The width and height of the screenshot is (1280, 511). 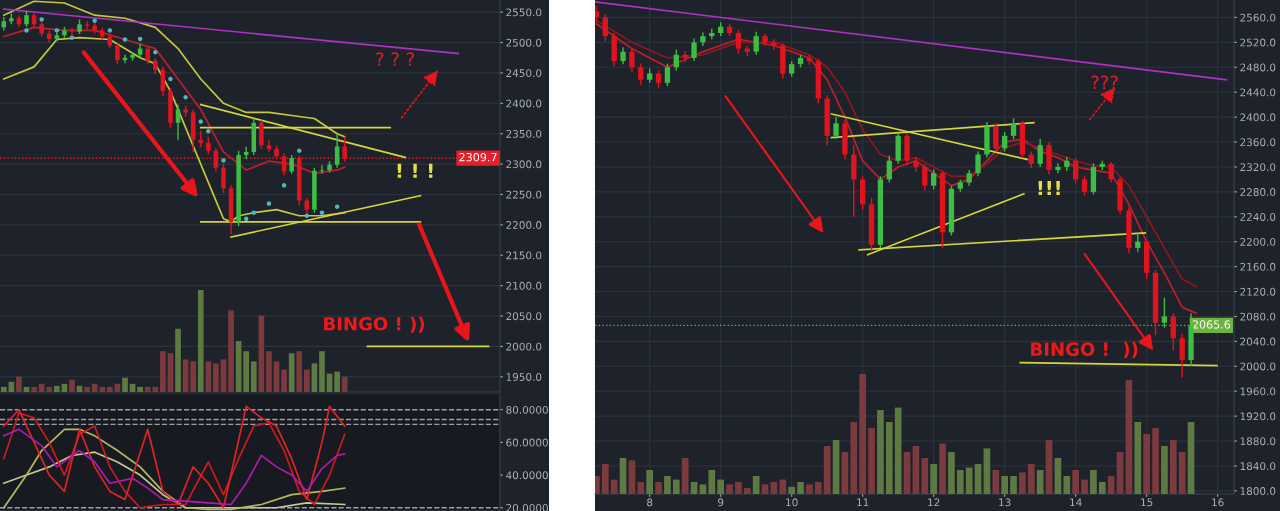 What do you see at coordinates (1218, 502) in the screenshot?
I see `x-tick-label: 16` at bounding box center [1218, 502].